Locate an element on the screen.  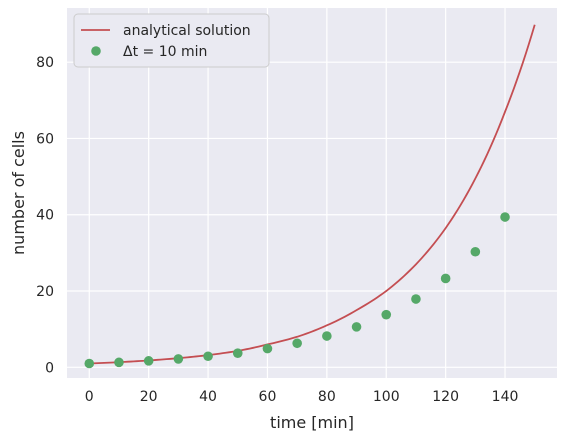
y-tick-labels: 0 20 40 60 80 is located at coordinates (45, 215).